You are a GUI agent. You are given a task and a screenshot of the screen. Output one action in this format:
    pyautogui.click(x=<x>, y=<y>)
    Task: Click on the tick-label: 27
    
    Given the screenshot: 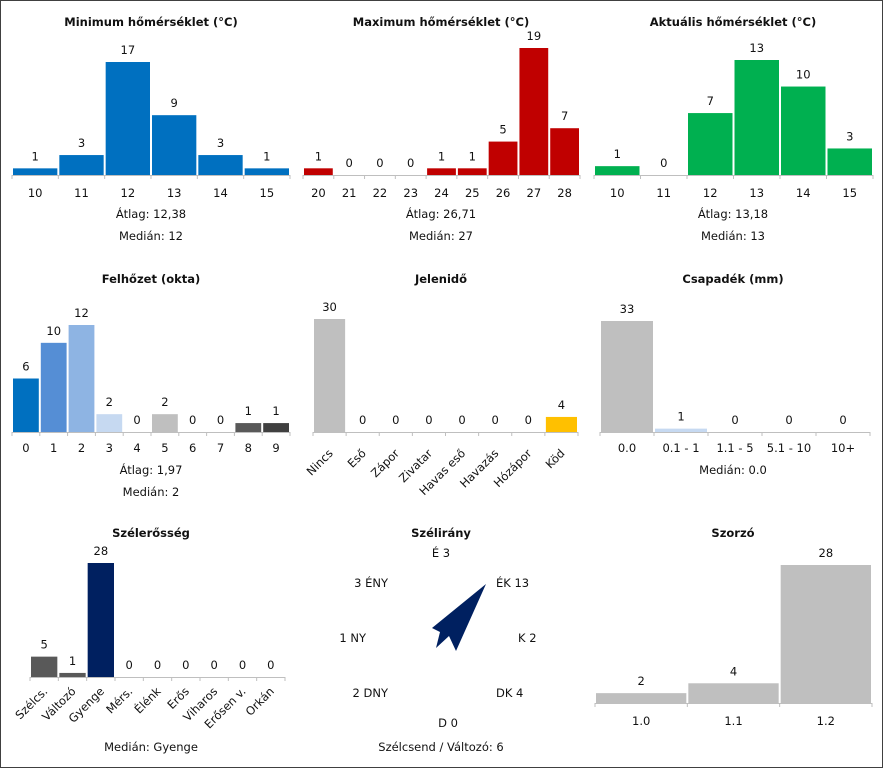 What is the action you would take?
    pyautogui.click(x=534, y=193)
    